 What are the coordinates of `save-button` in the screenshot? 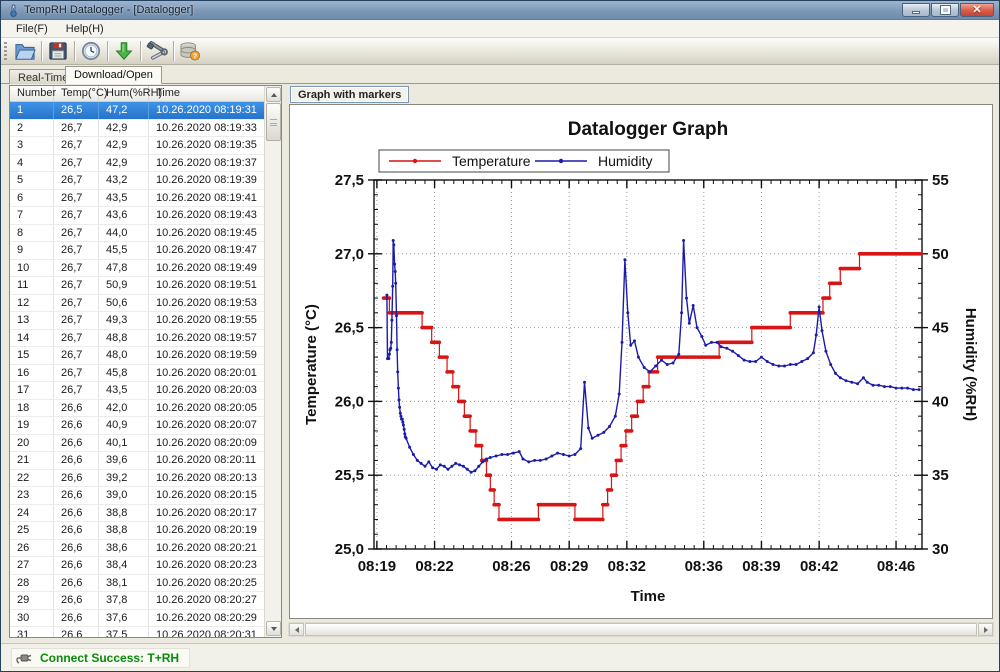 It's located at (58, 51).